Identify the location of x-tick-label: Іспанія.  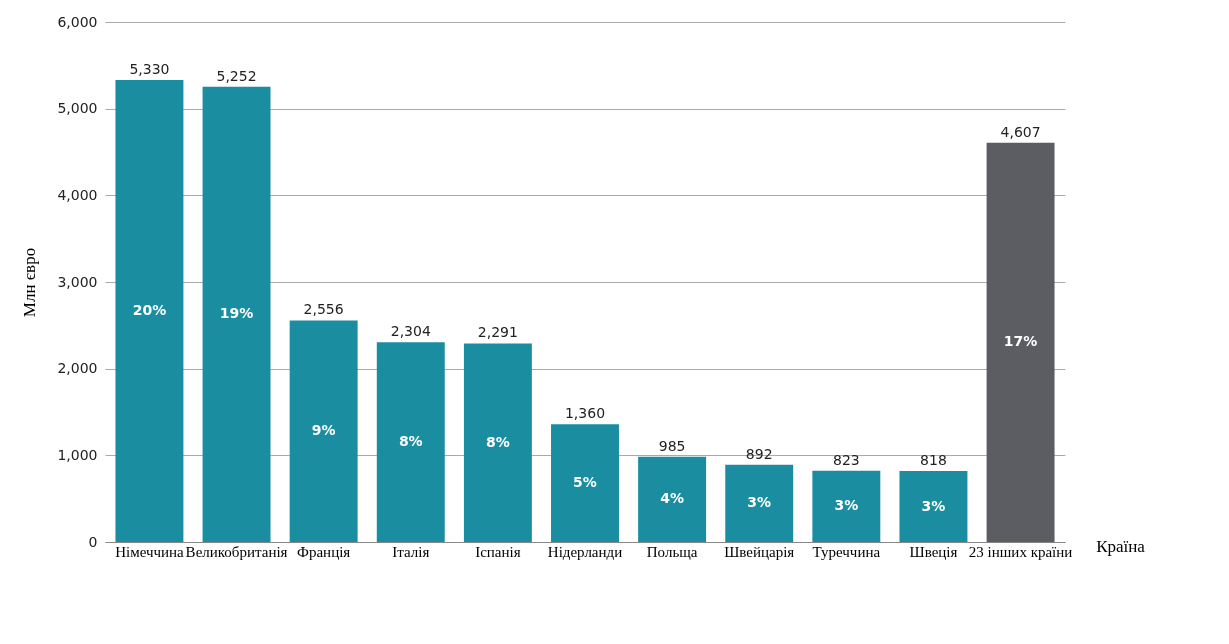
(498, 551).